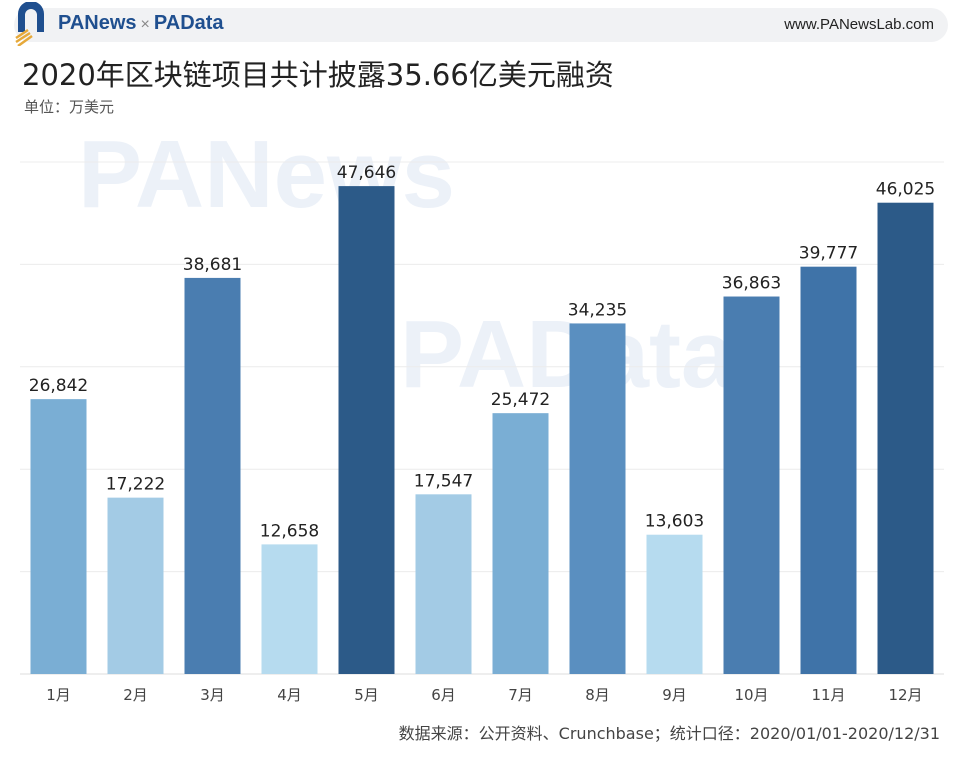  I want to click on data-label: 25,472, so click(520, 400).